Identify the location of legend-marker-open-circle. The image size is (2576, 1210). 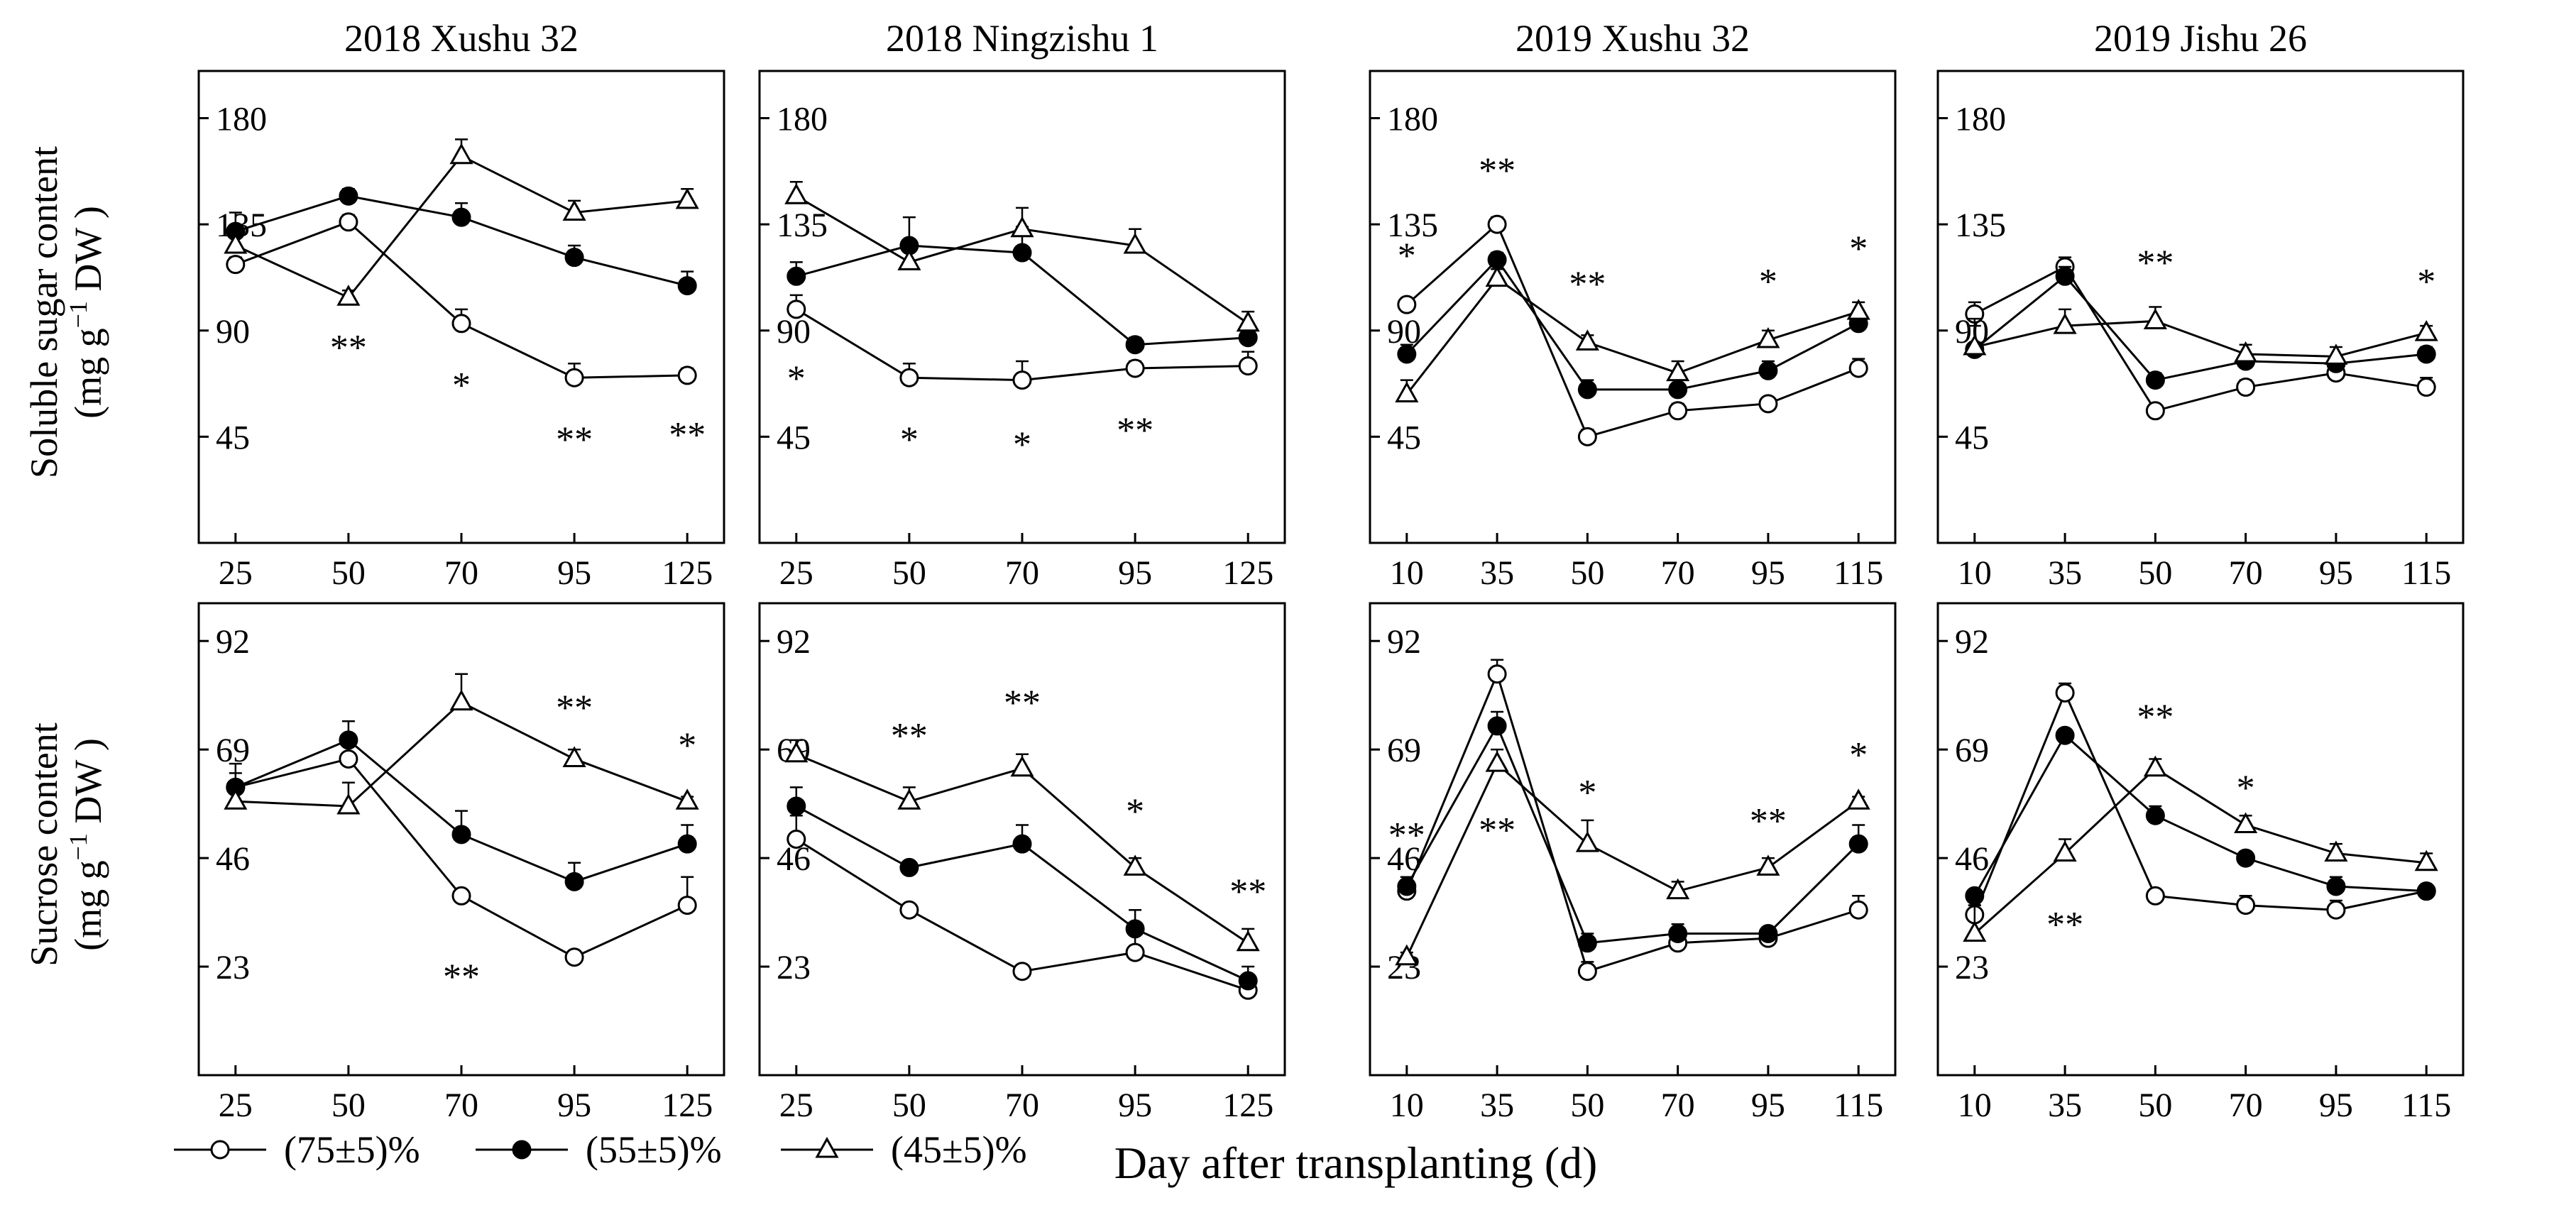
(220, 1150).